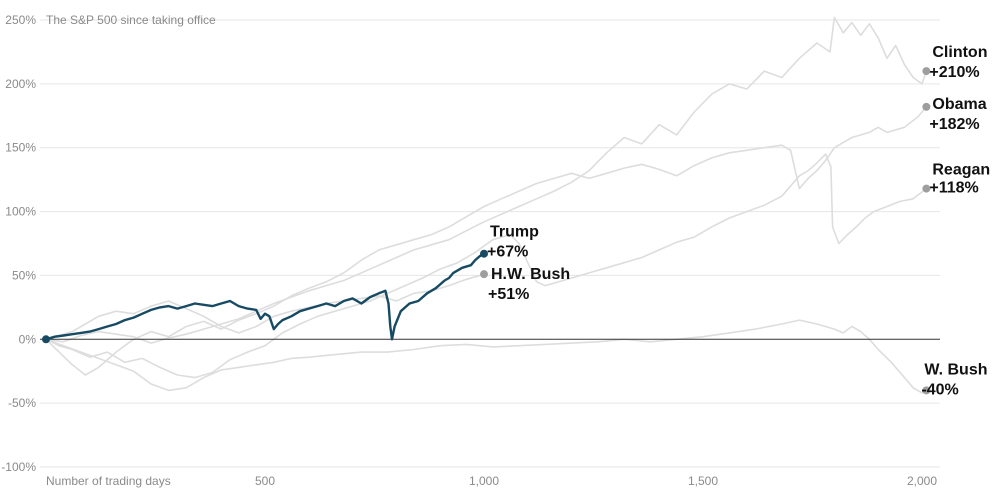  I want to click on end-dot-trump, so click(484, 253).